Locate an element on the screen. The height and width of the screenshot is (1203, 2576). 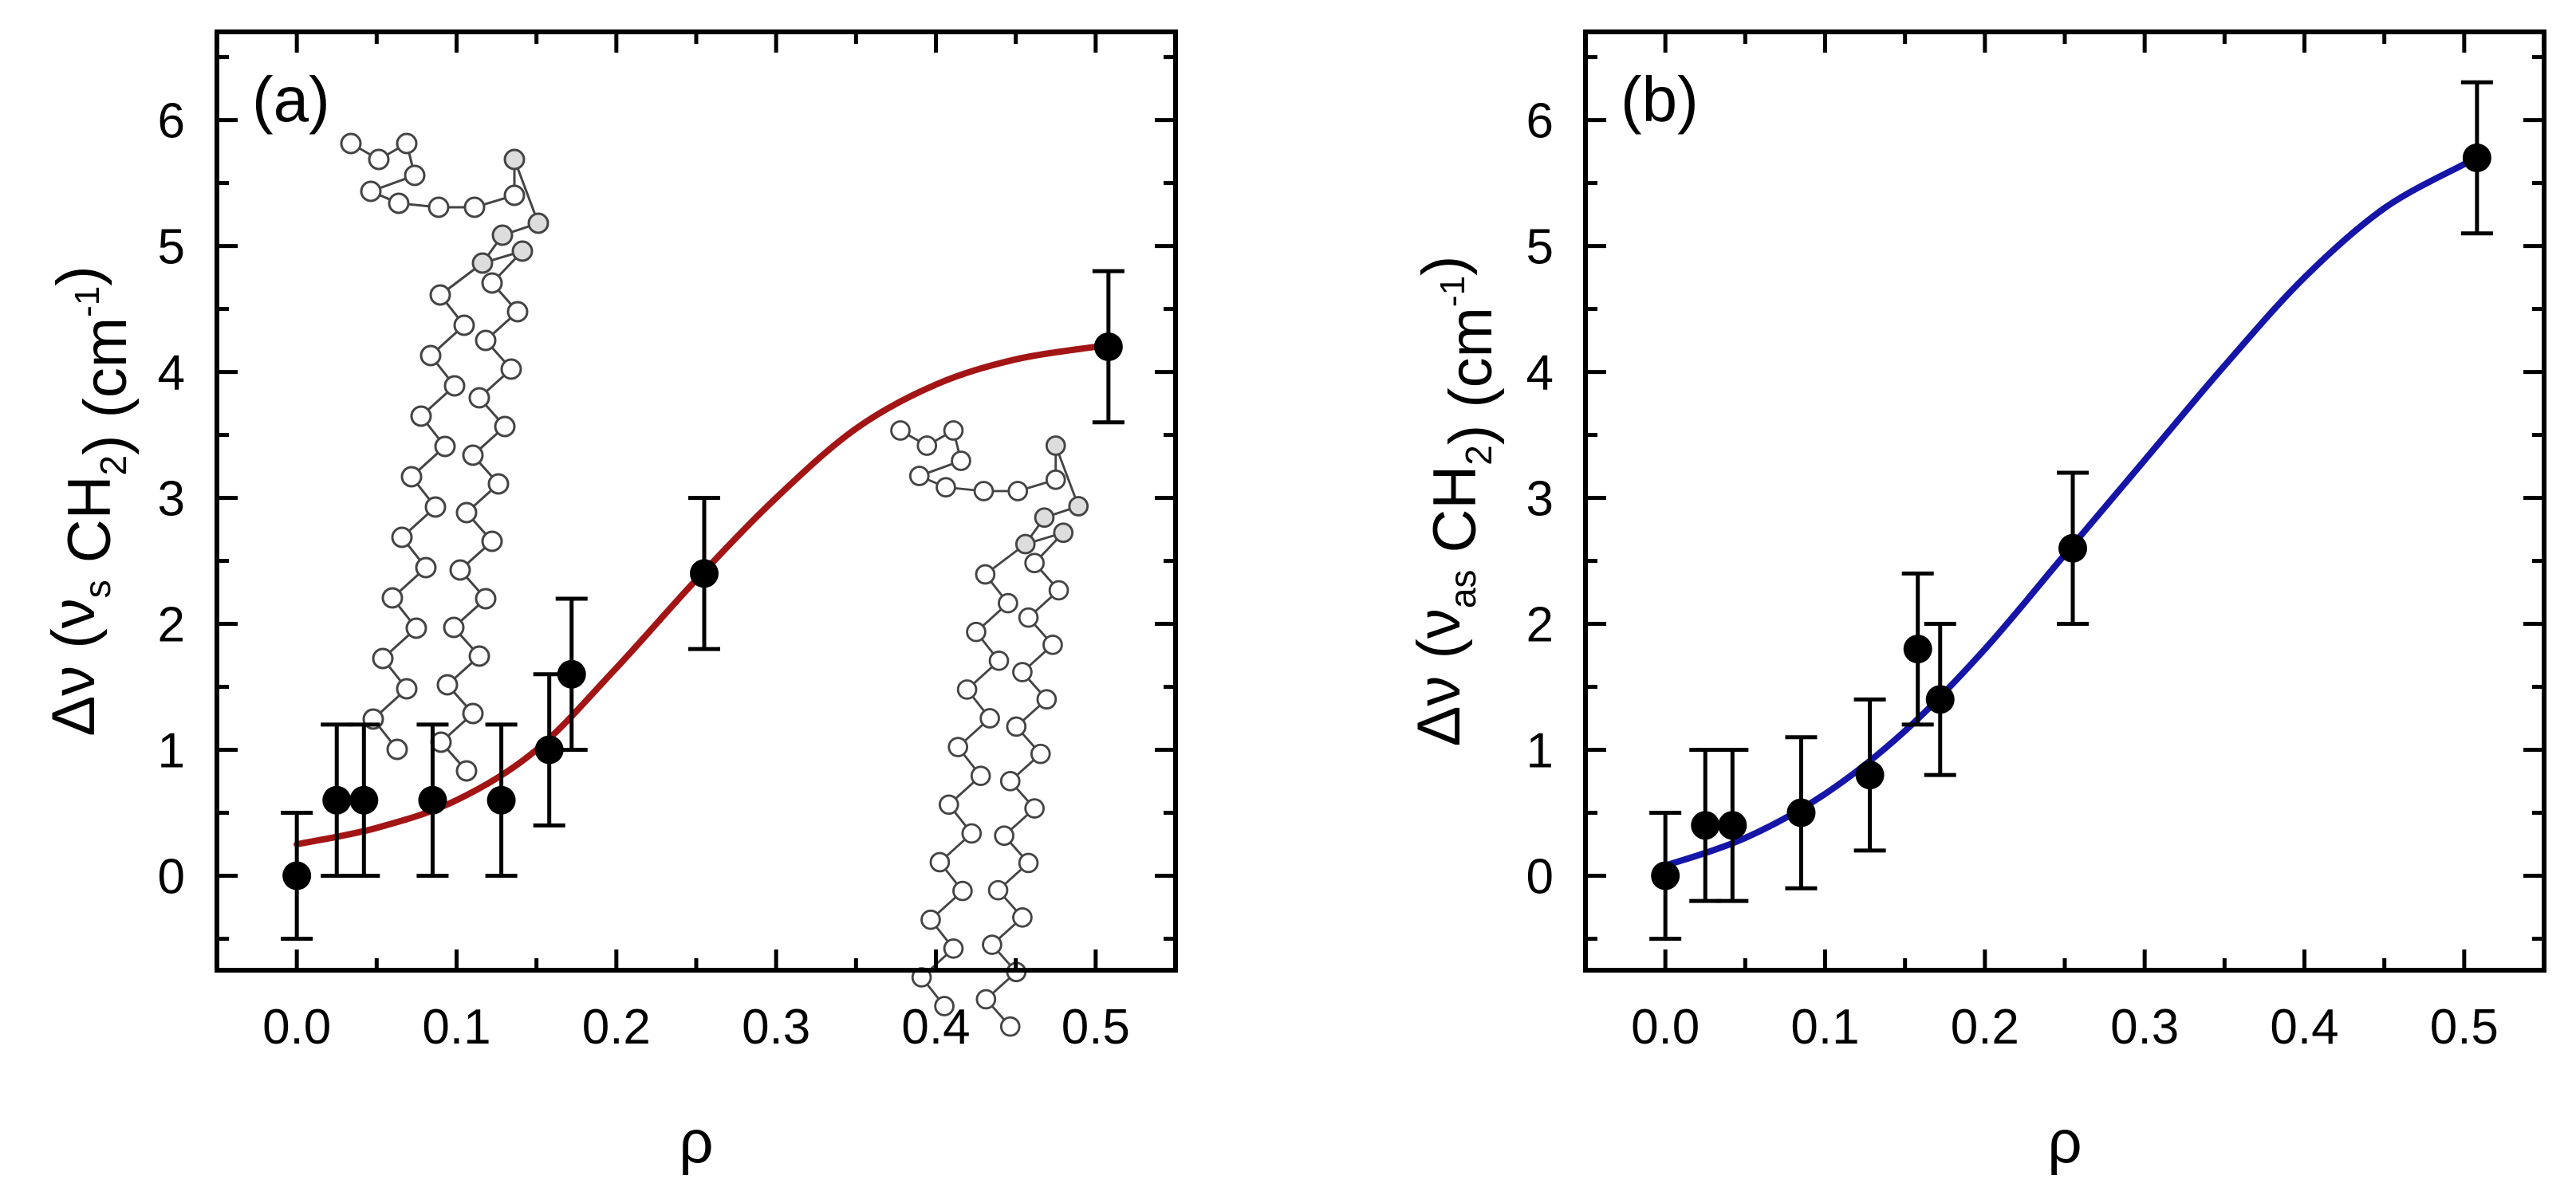
panel-label: (a) is located at coordinates (291, 99).